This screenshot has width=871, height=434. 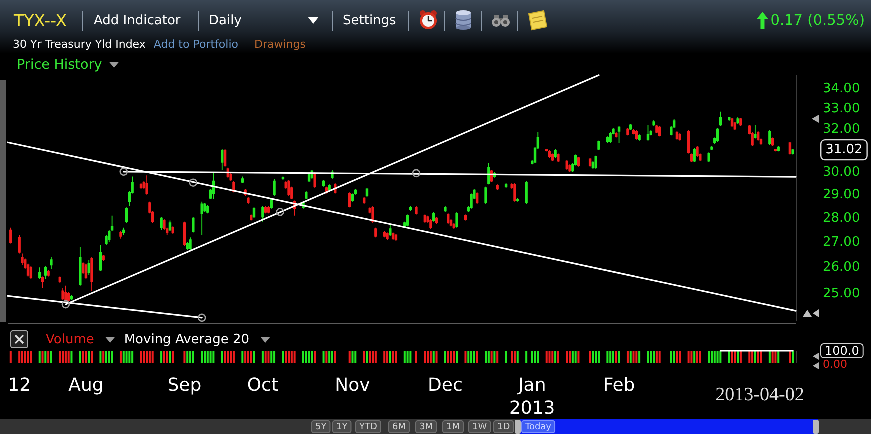 What do you see at coordinates (841, 88) in the screenshot?
I see `y-tick-label: 34.00` at bounding box center [841, 88].